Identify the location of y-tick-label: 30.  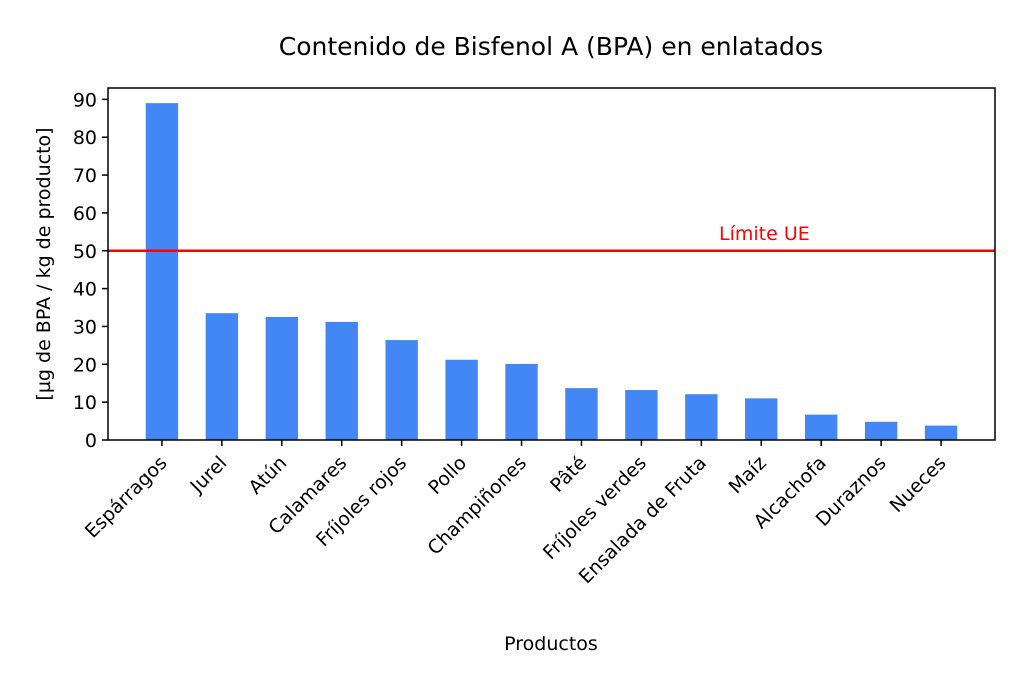
(85, 327).